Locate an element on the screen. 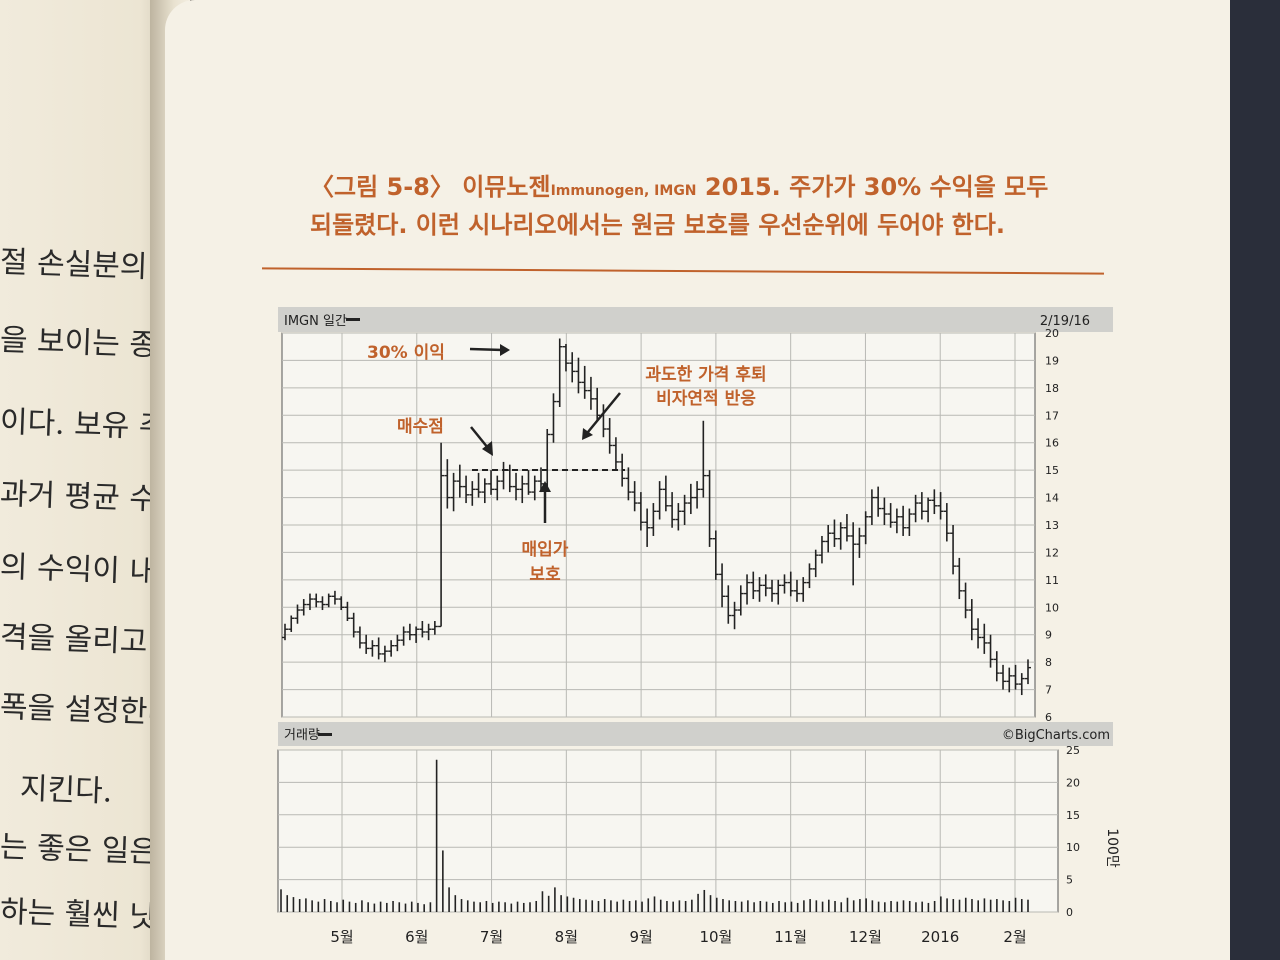  x-tick-label: 6월 is located at coordinates (416, 937).